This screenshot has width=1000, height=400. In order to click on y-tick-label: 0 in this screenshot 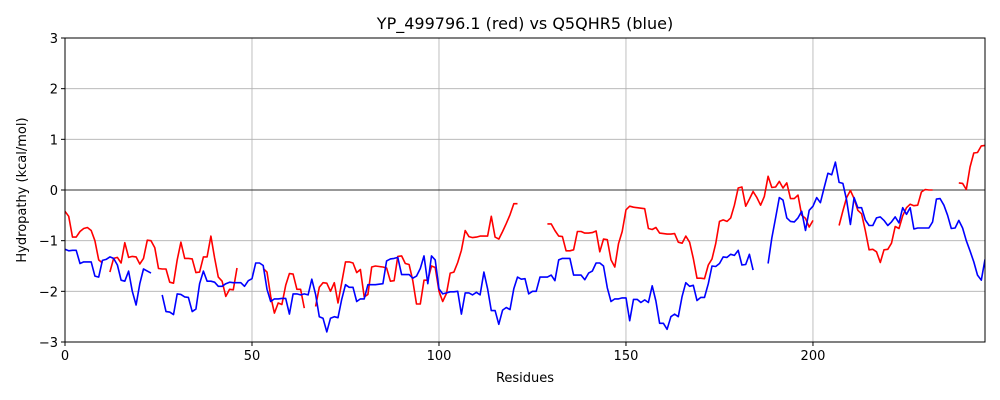, I will do `click(54, 191)`.